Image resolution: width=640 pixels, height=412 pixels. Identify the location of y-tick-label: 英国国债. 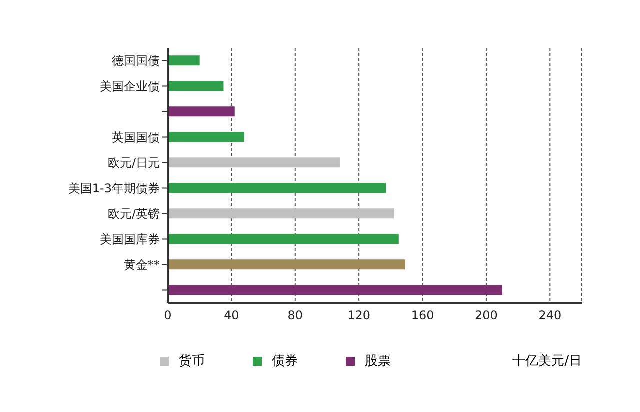
(136, 137).